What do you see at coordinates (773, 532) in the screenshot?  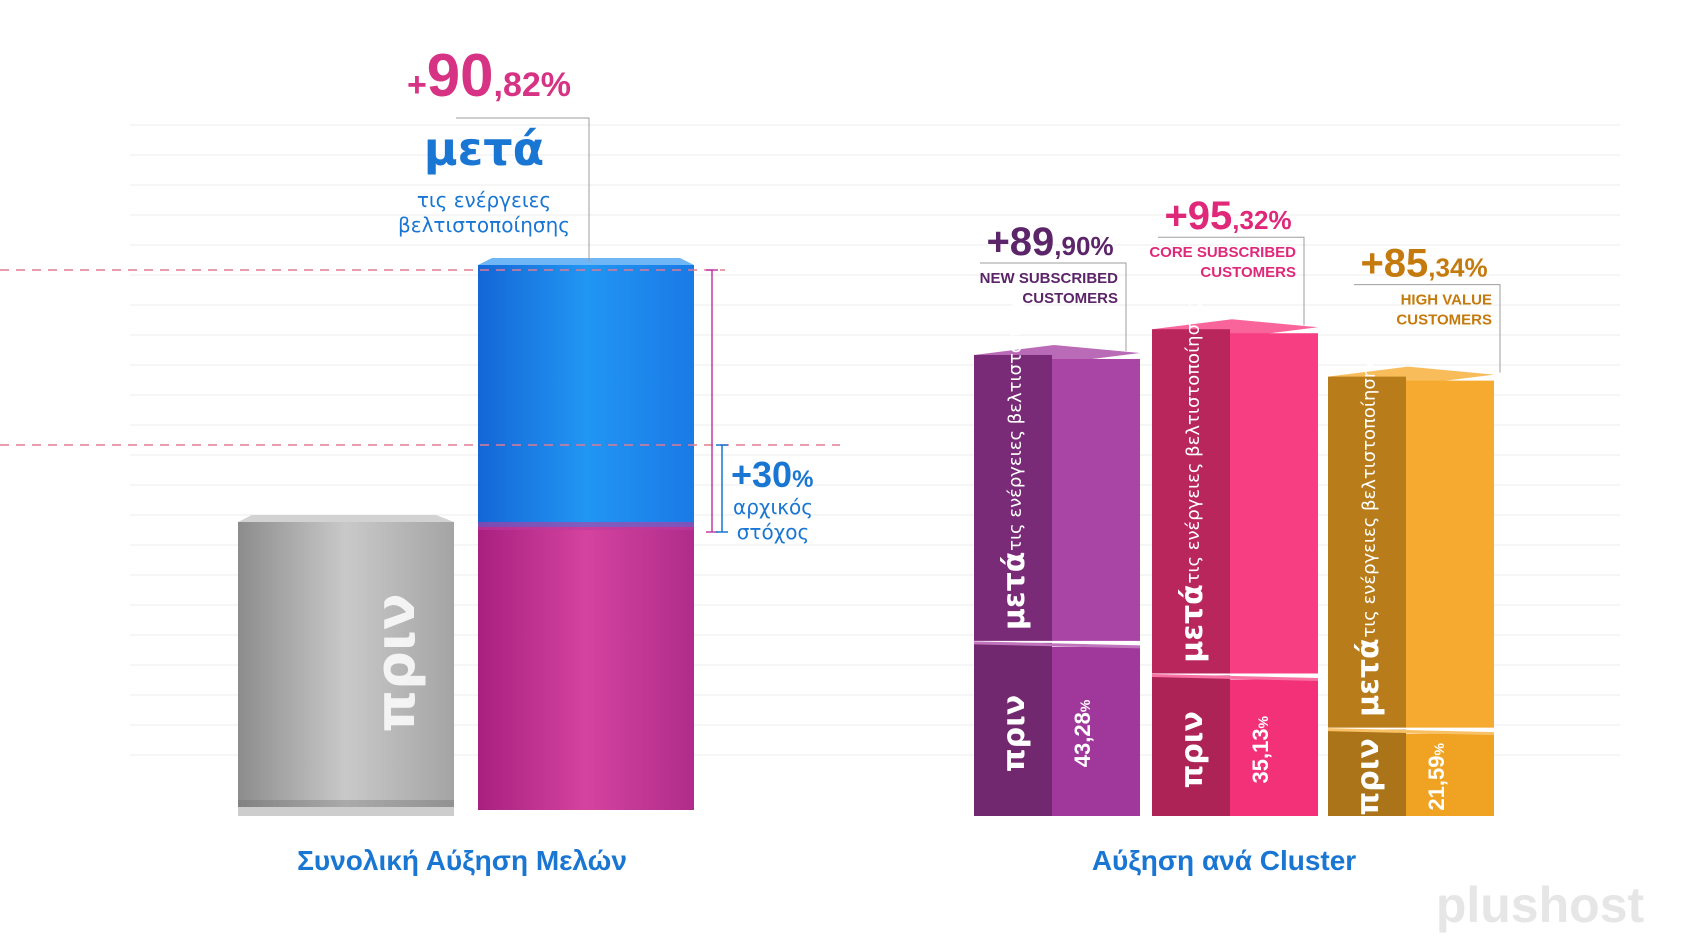 I see `target-label-2: στόχος` at bounding box center [773, 532].